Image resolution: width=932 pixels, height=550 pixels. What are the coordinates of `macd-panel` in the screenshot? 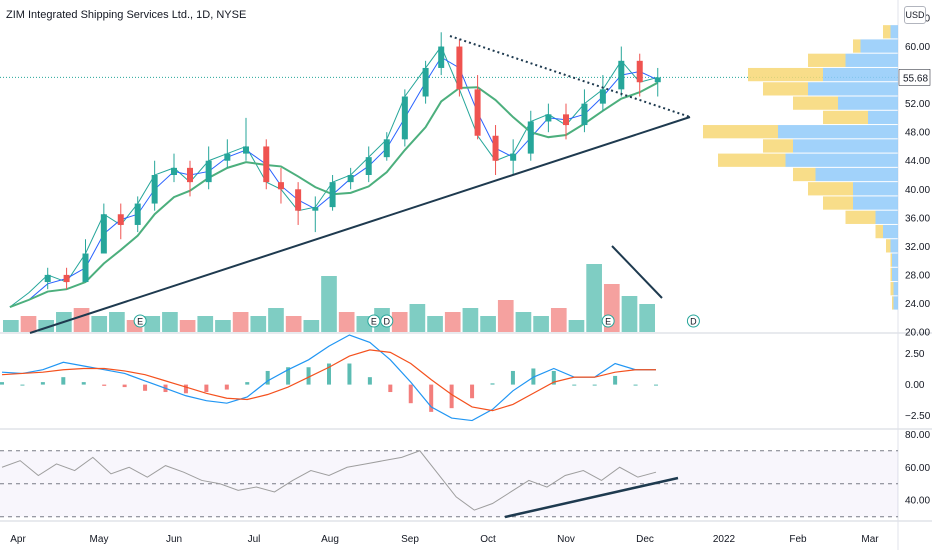 It's located at (329, 378).